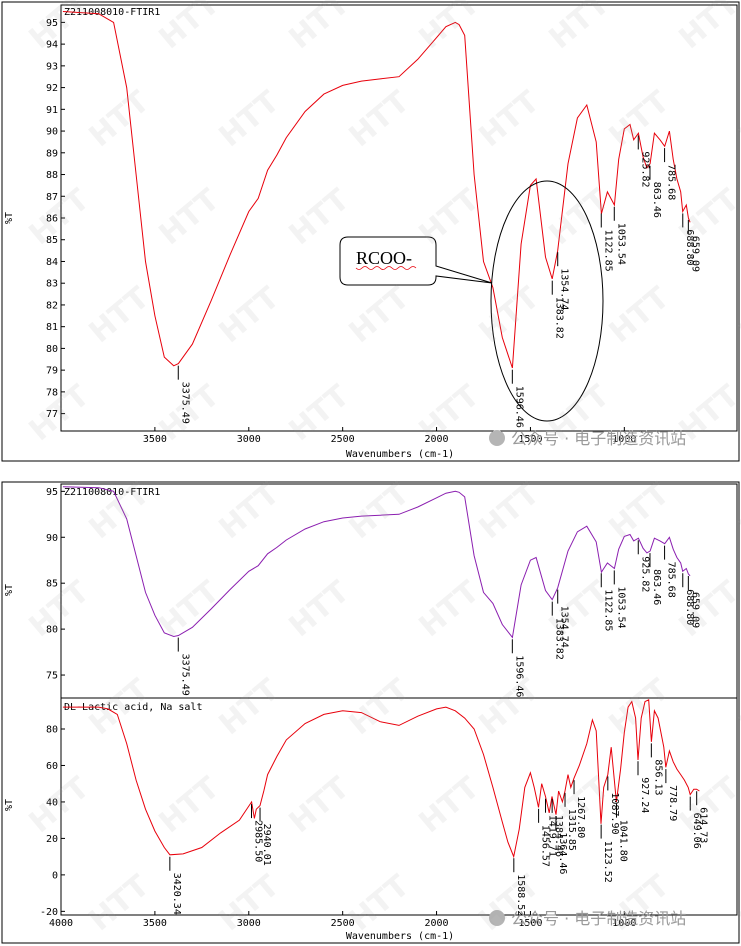 The height and width of the screenshot is (946, 741). I want to click on y-tick-label: 20, so click(52, 839).